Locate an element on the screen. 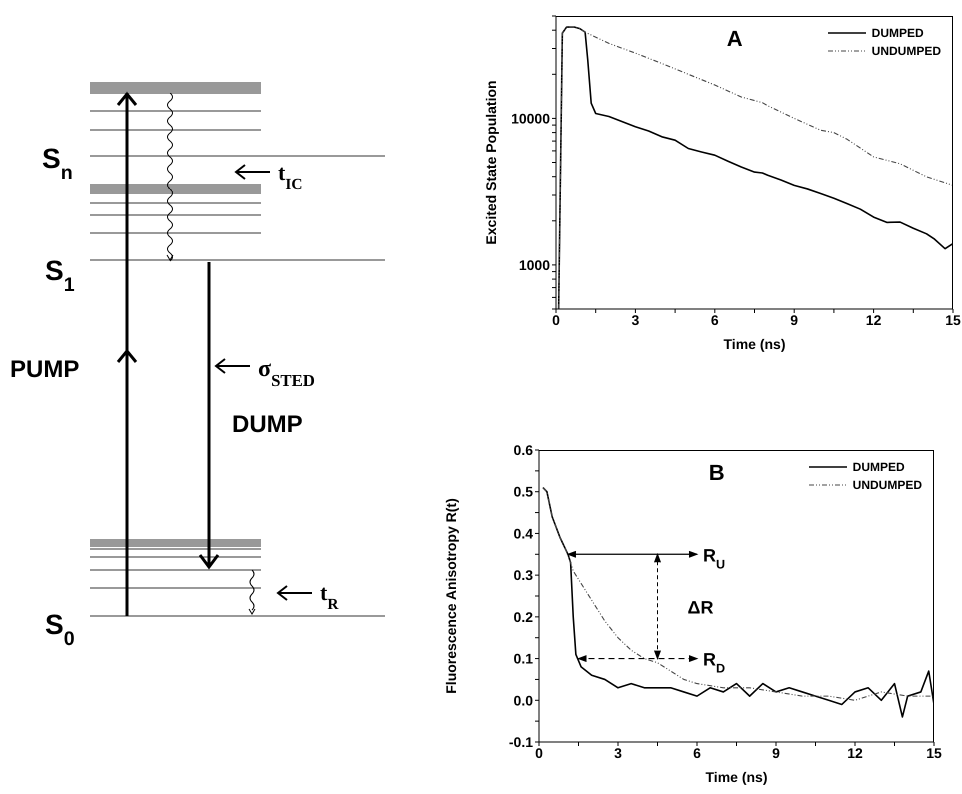  text: σ$_{STED}$ is located at coordinates (286, 373).